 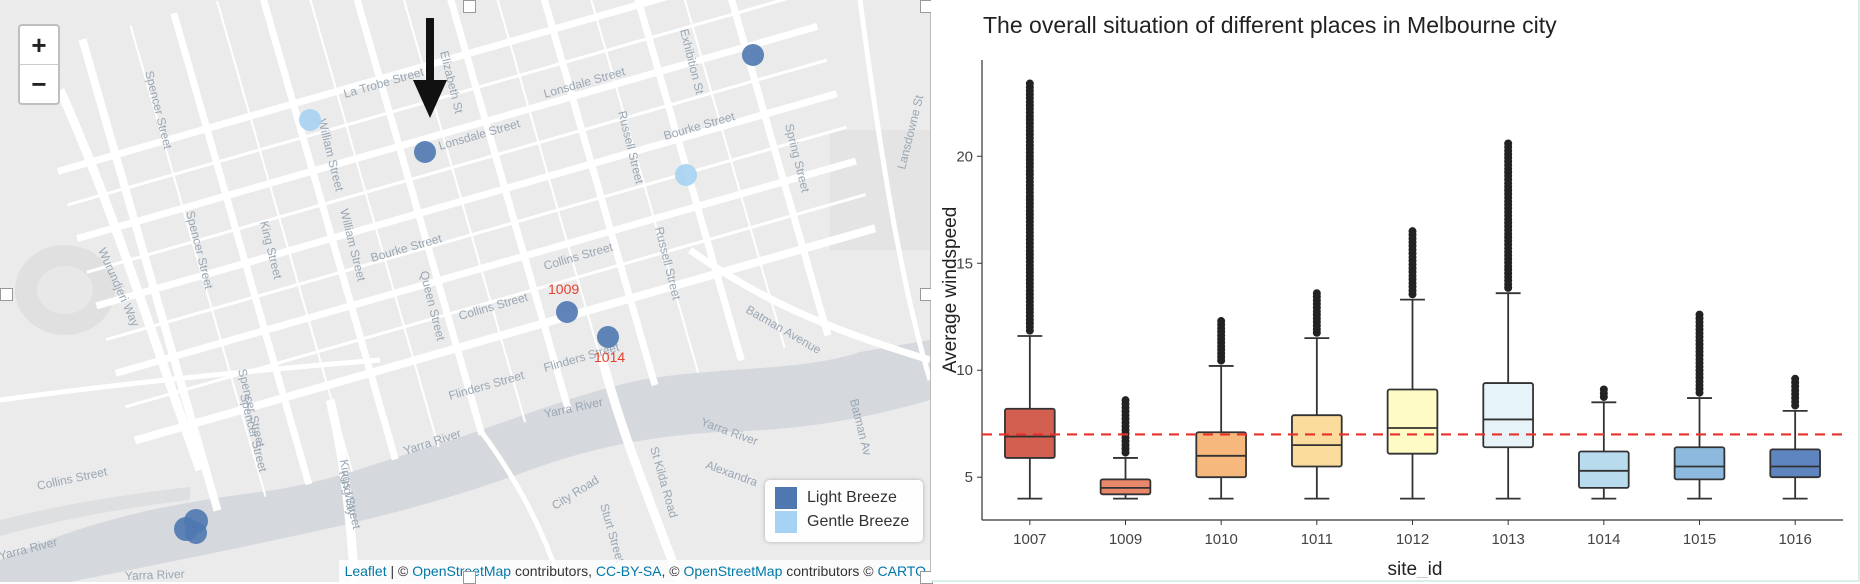 I want to click on y-axis-label: Average windspeed, so click(x=950, y=290).